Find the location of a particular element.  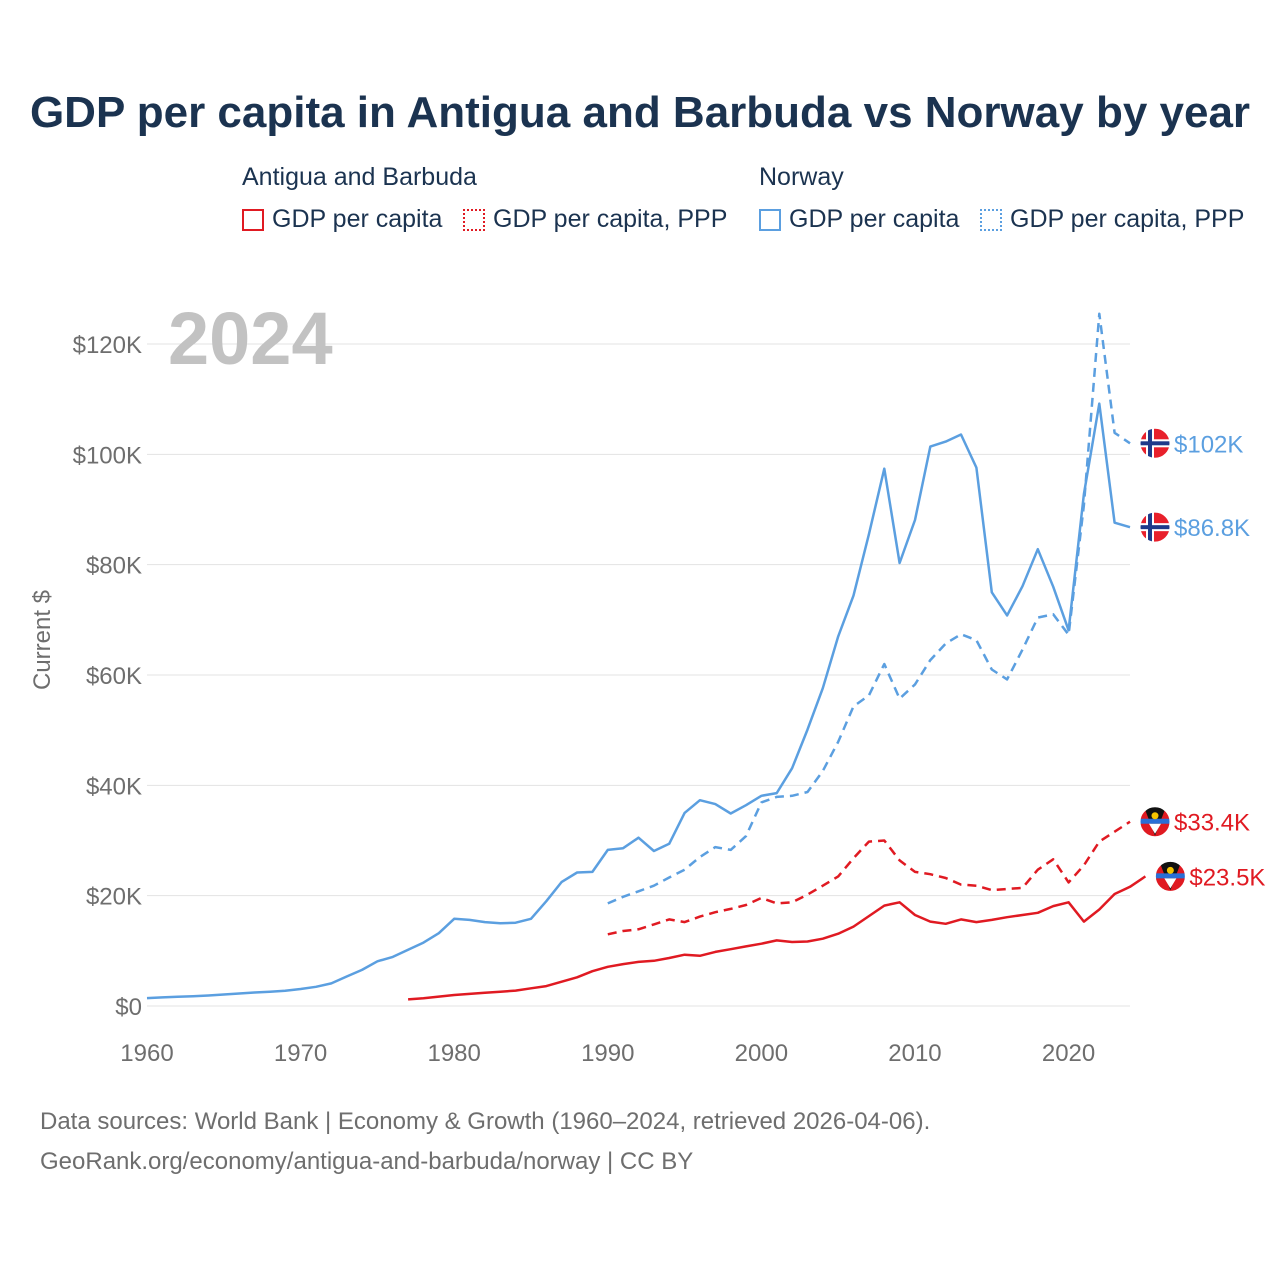

legend-item-norway-gdp: GDP per capita is located at coordinates (859, 219).